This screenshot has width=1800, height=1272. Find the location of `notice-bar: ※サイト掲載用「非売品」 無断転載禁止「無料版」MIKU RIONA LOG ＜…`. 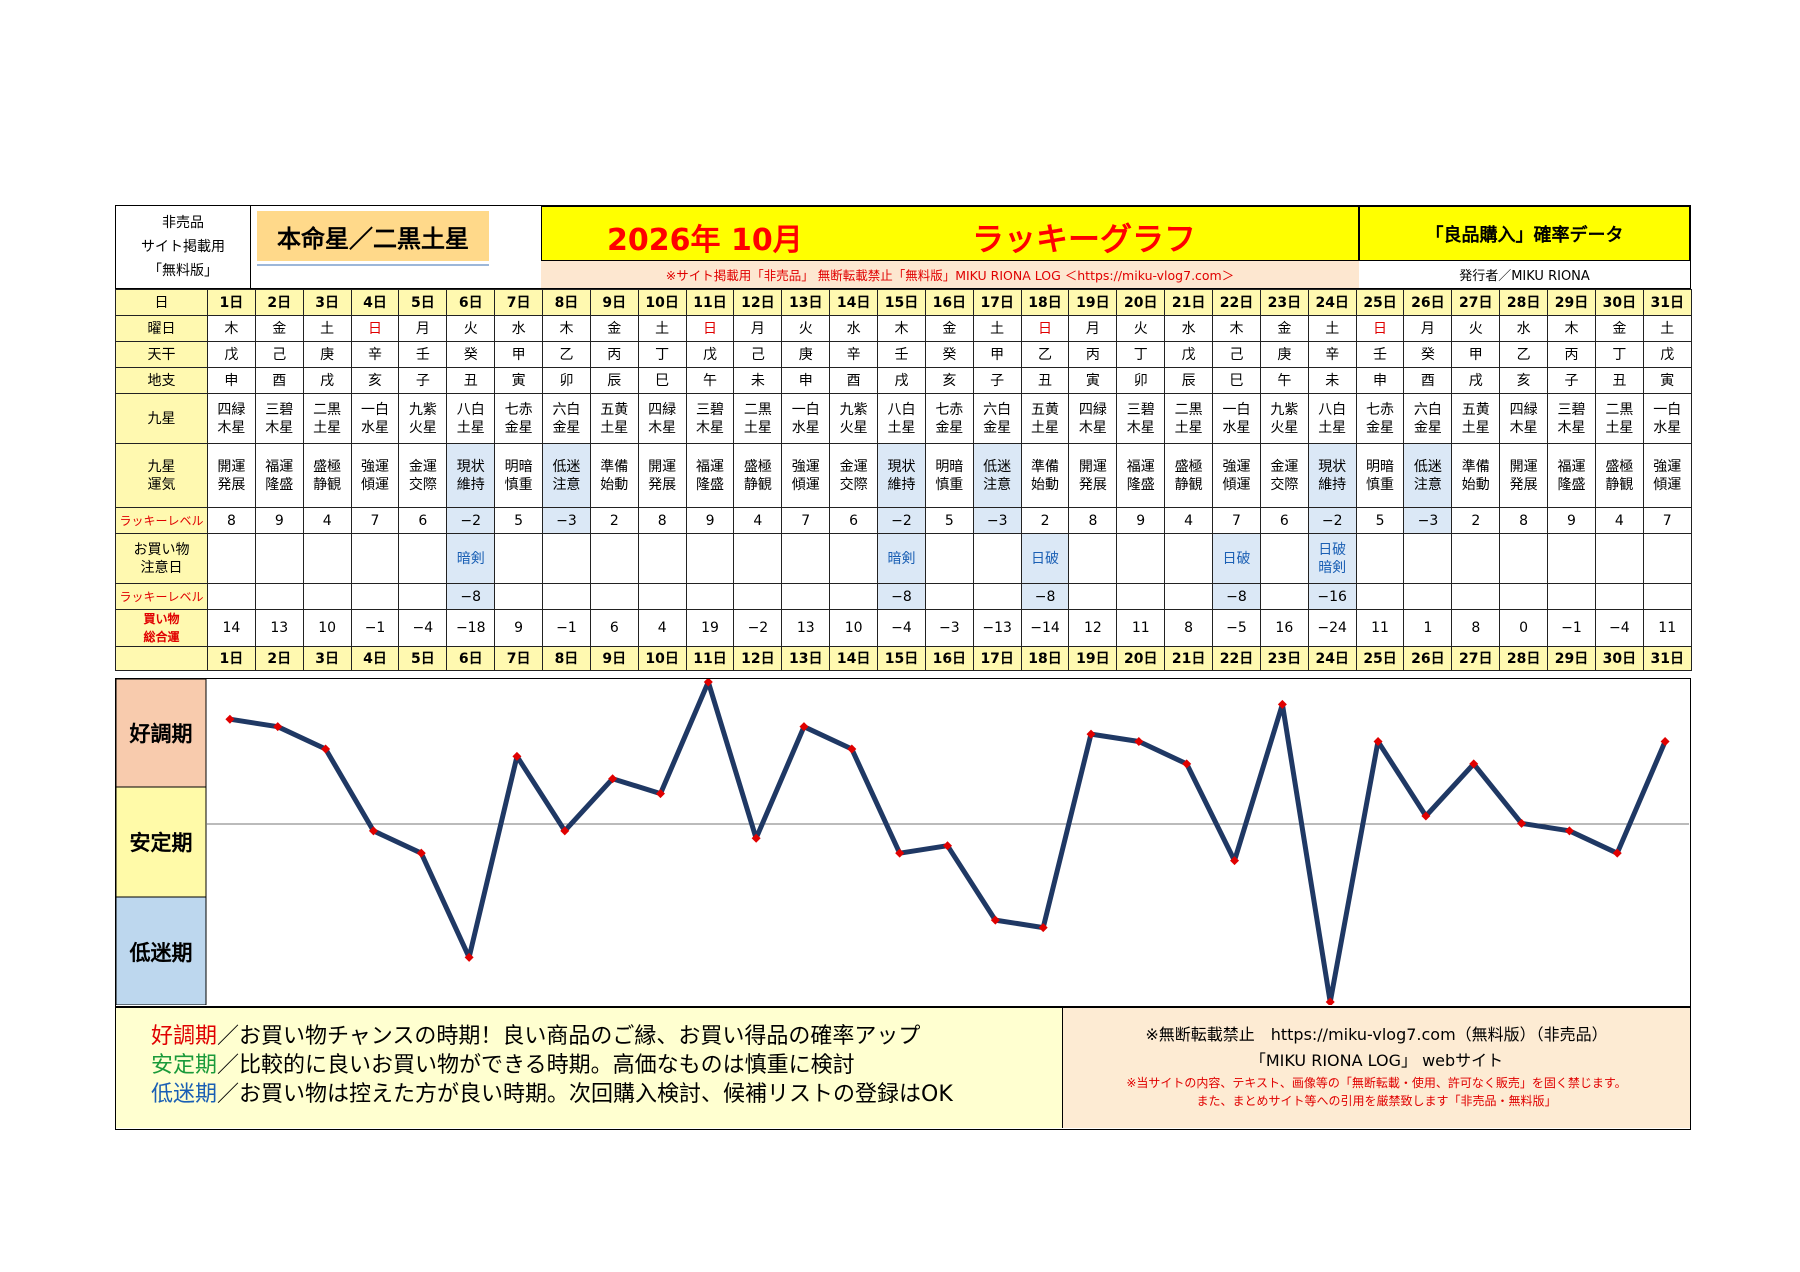

notice-bar: ※サイト掲載用「非売品」 無断転載禁止「無料版」MIKU RIONA LOG ＜… is located at coordinates (950, 274).